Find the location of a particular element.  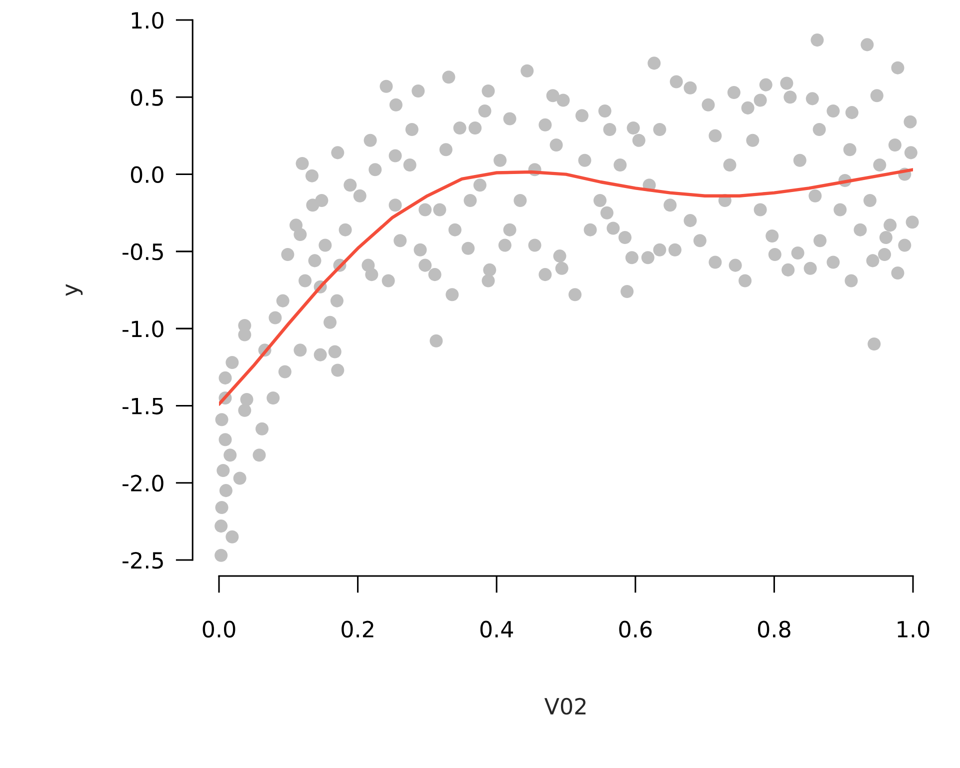

y-tick-label: -0.5 is located at coordinates (142, 251).